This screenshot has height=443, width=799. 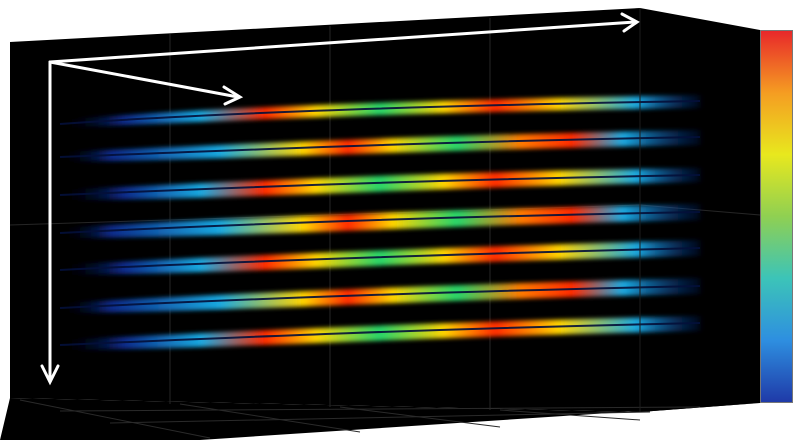 What do you see at coordinates (144, 79) in the screenshot?
I see `axis-arrow-diagonal` at bounding box center [144, 79].